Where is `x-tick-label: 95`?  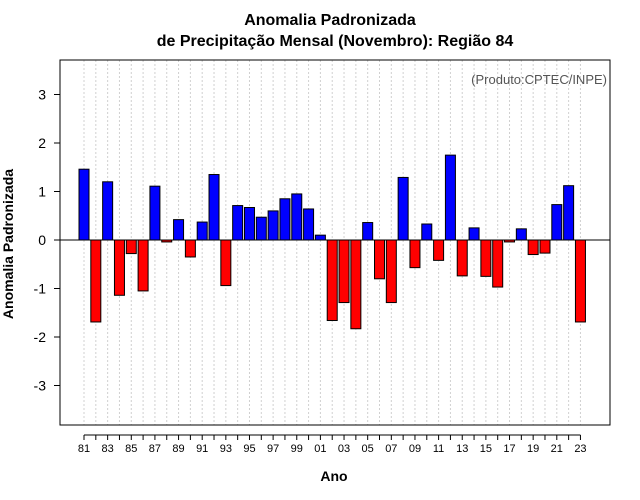
x-tick-label: 95 is located at coordinates (249, 449).